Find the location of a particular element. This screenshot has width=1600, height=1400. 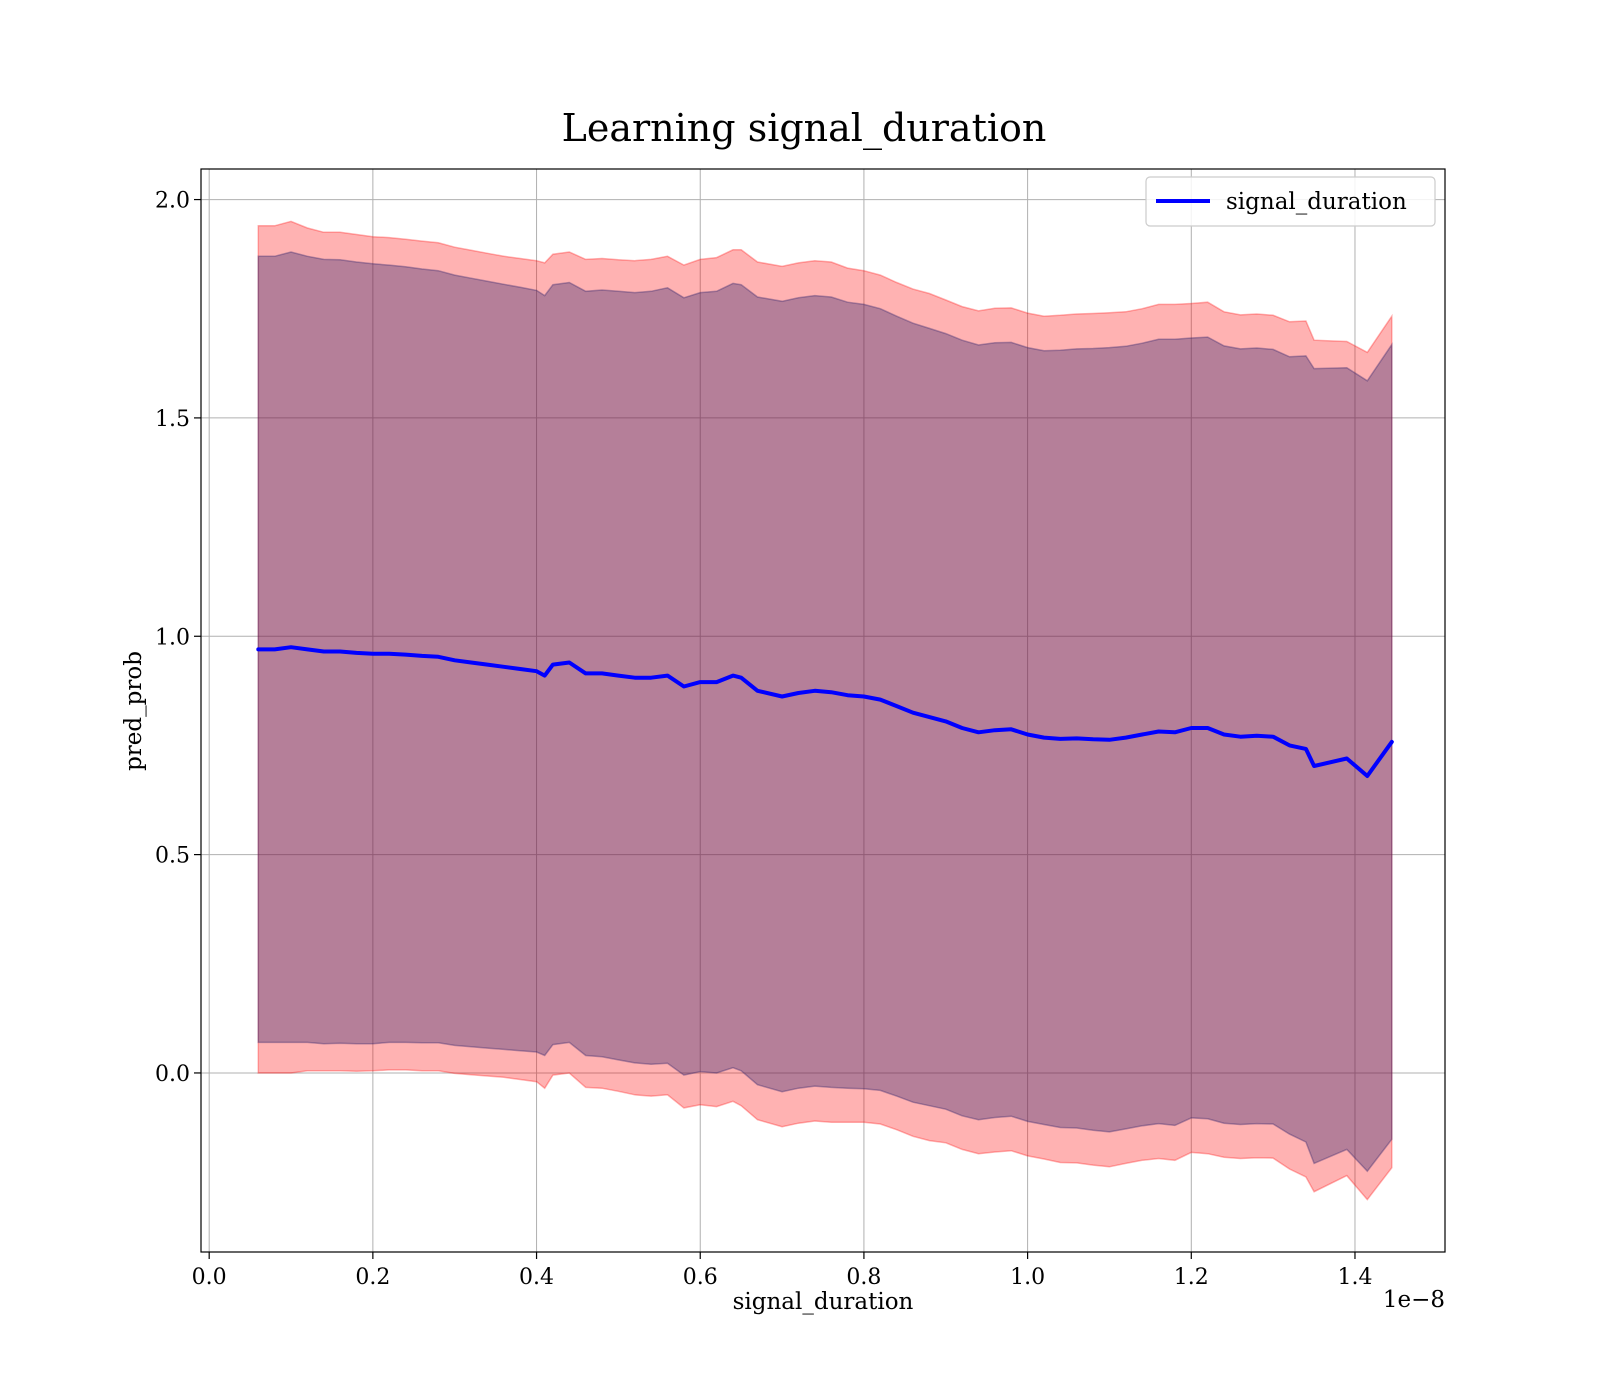

series-line is located at coordinates (825, 711).